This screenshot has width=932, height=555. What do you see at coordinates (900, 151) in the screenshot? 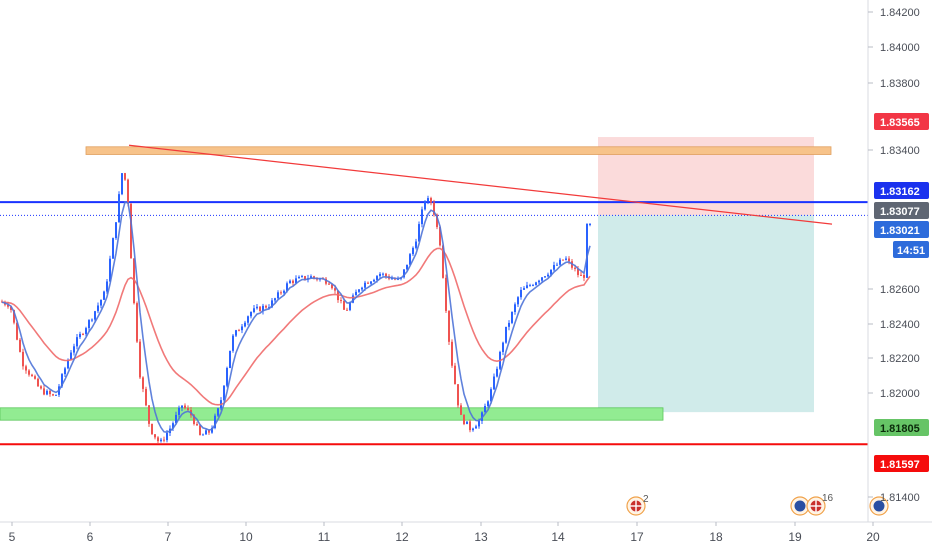
I see `y-tick-label: 1.83400` at bounding box center [900, 151].